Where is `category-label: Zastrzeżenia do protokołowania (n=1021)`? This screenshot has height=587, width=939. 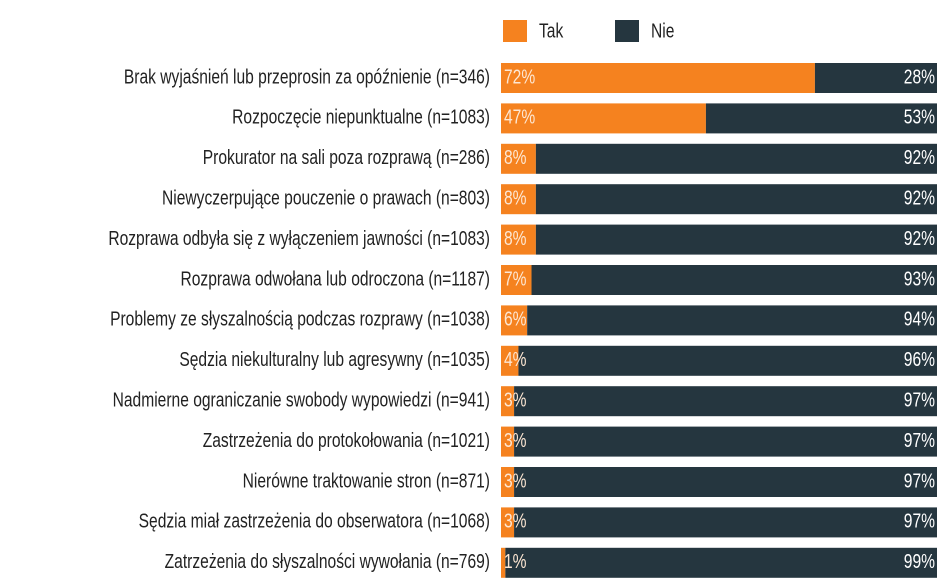
category-label: Zastrzeżenia do protokołowania (n=1021) is located at coordinates (346, 440).